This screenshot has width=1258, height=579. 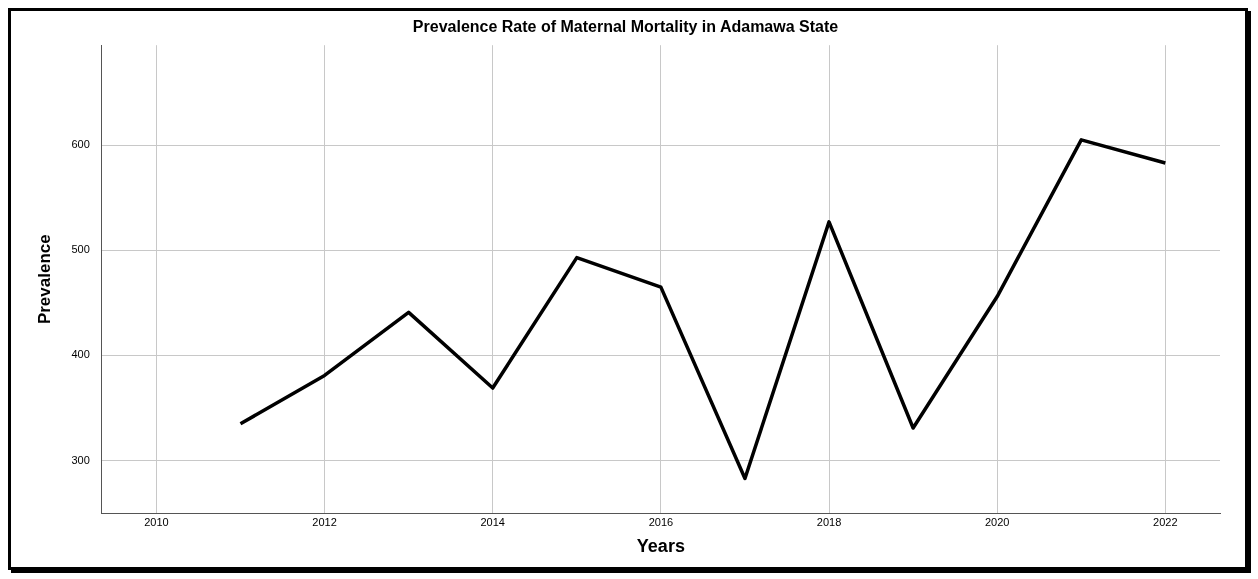 What do you see at coordinates (660, 546) in the screenshot?
I see `x-axis-title: Years` at bounding box center [660, 546].